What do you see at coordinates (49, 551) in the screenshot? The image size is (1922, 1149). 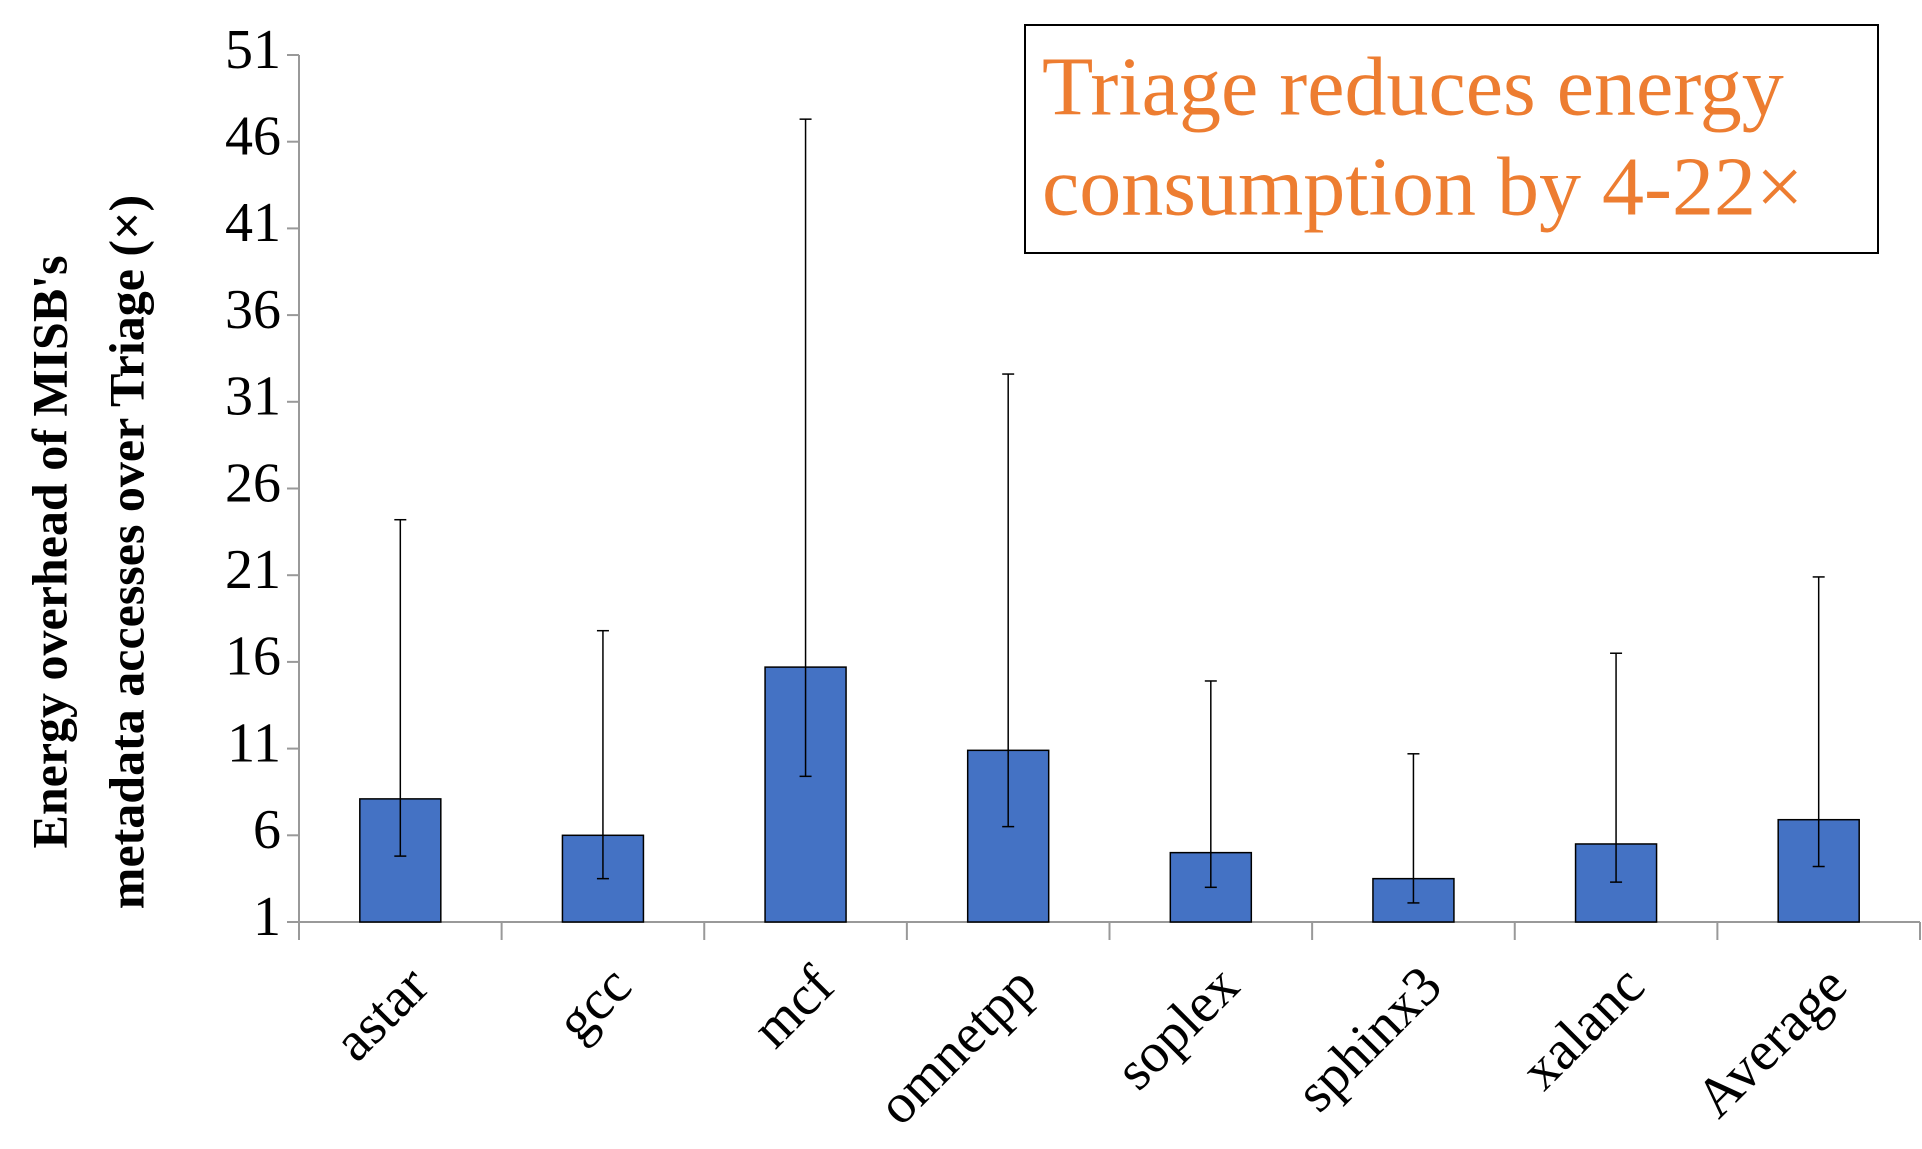 I see `y-axis-label: Energy overhead of MISB's` at bounding box center [49, 551].